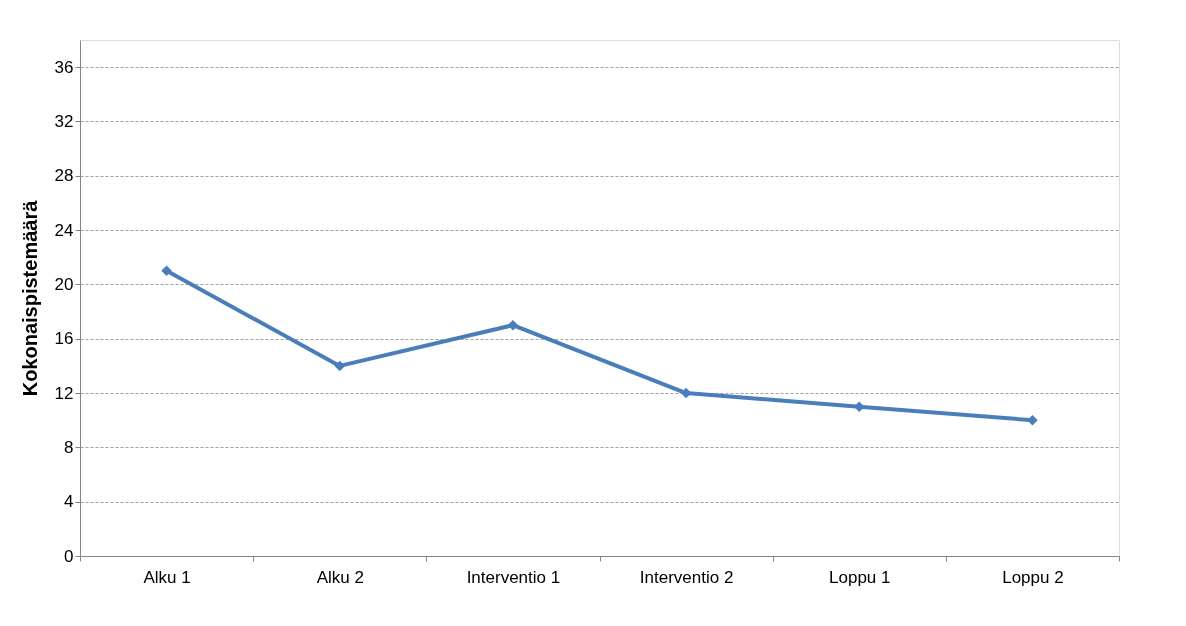  I want to click on y-tick-label: 8, so click(69, 447).